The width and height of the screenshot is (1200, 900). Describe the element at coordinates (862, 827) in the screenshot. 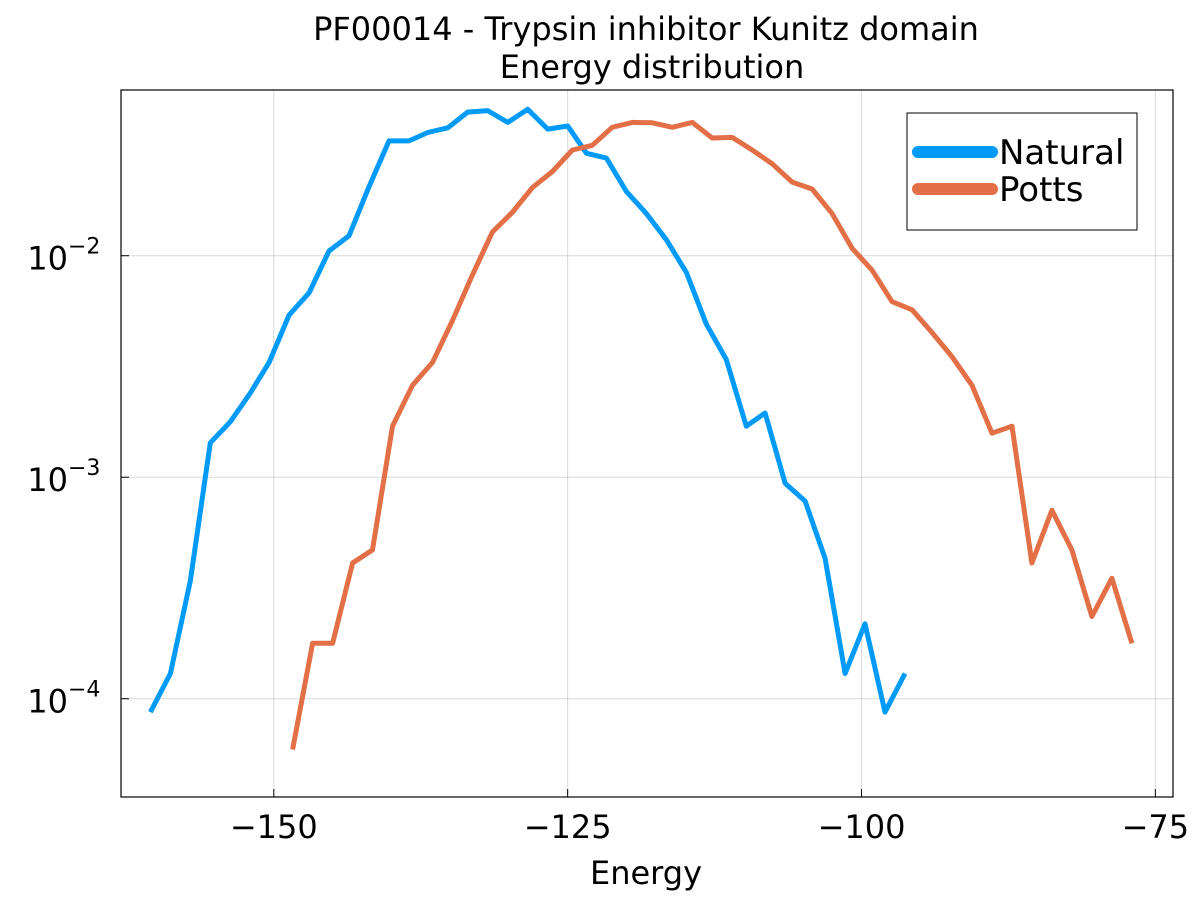

I see `x-tick-label: −100` at that location.